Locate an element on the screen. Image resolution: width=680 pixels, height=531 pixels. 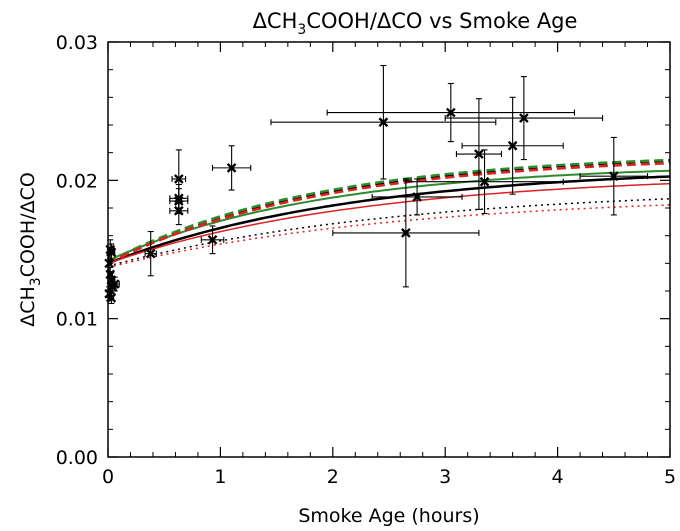
x-tick-label: 5 is located at coordinates (670, 477).